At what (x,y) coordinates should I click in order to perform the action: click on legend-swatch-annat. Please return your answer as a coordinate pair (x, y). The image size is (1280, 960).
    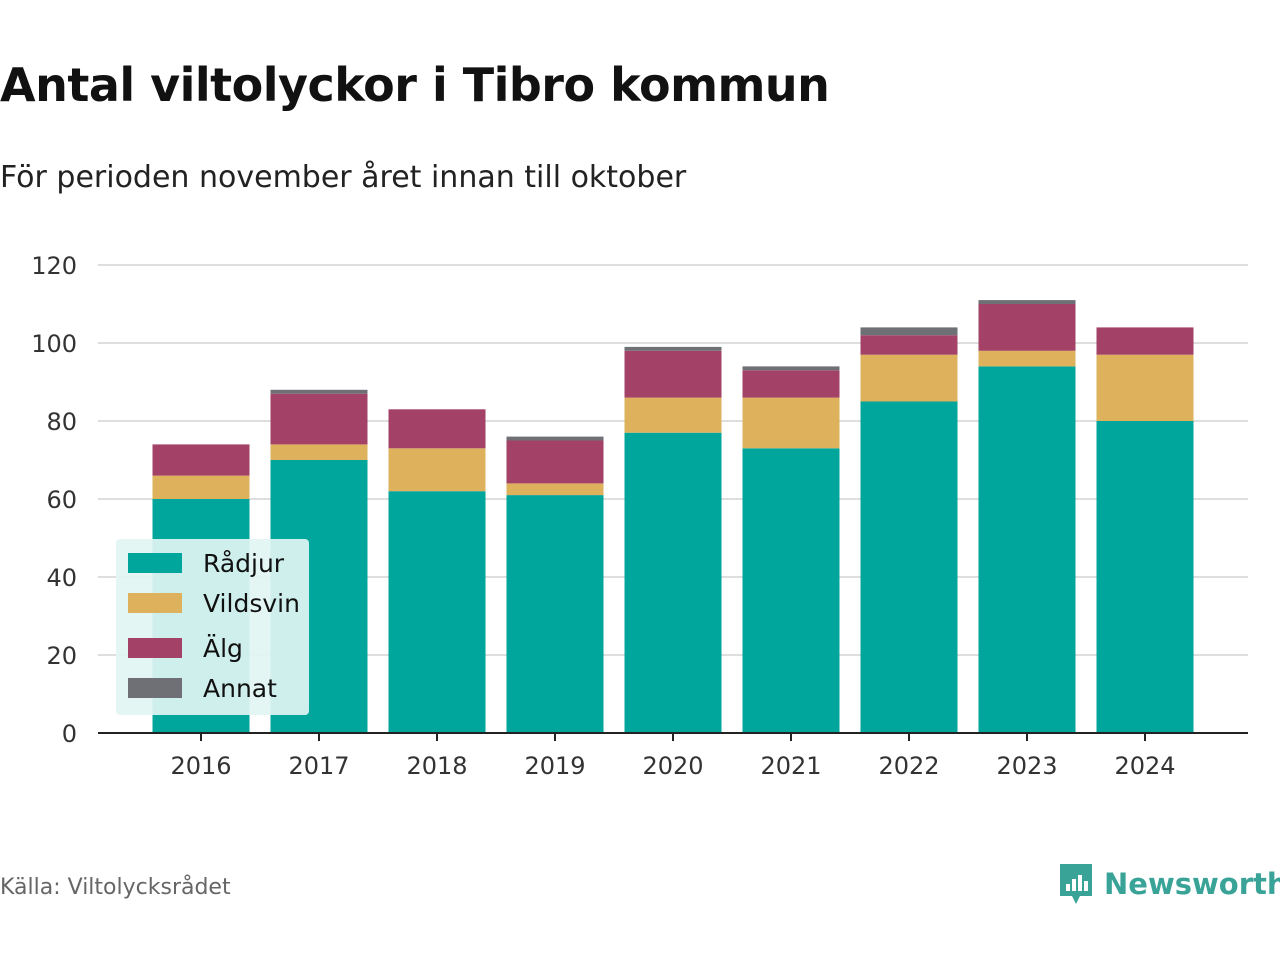
    Looking at the image, I should click on (155, 688).